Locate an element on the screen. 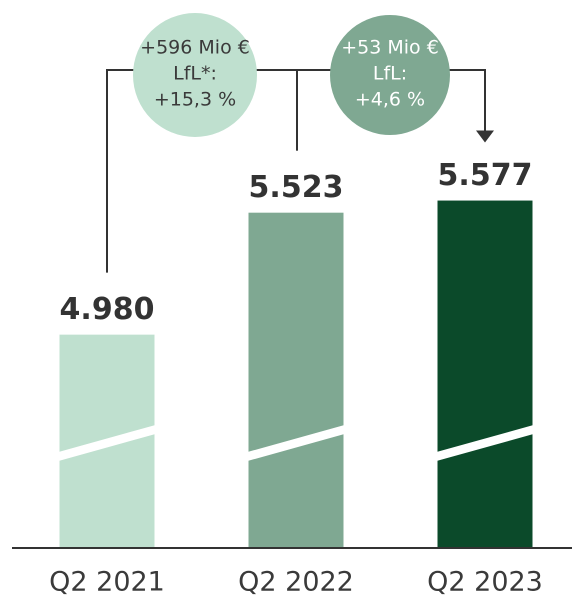 Image resolution: width=572 pixels, height=602 pixels. annotation-text: +53 Mio € is located at coordinates (390, 48).